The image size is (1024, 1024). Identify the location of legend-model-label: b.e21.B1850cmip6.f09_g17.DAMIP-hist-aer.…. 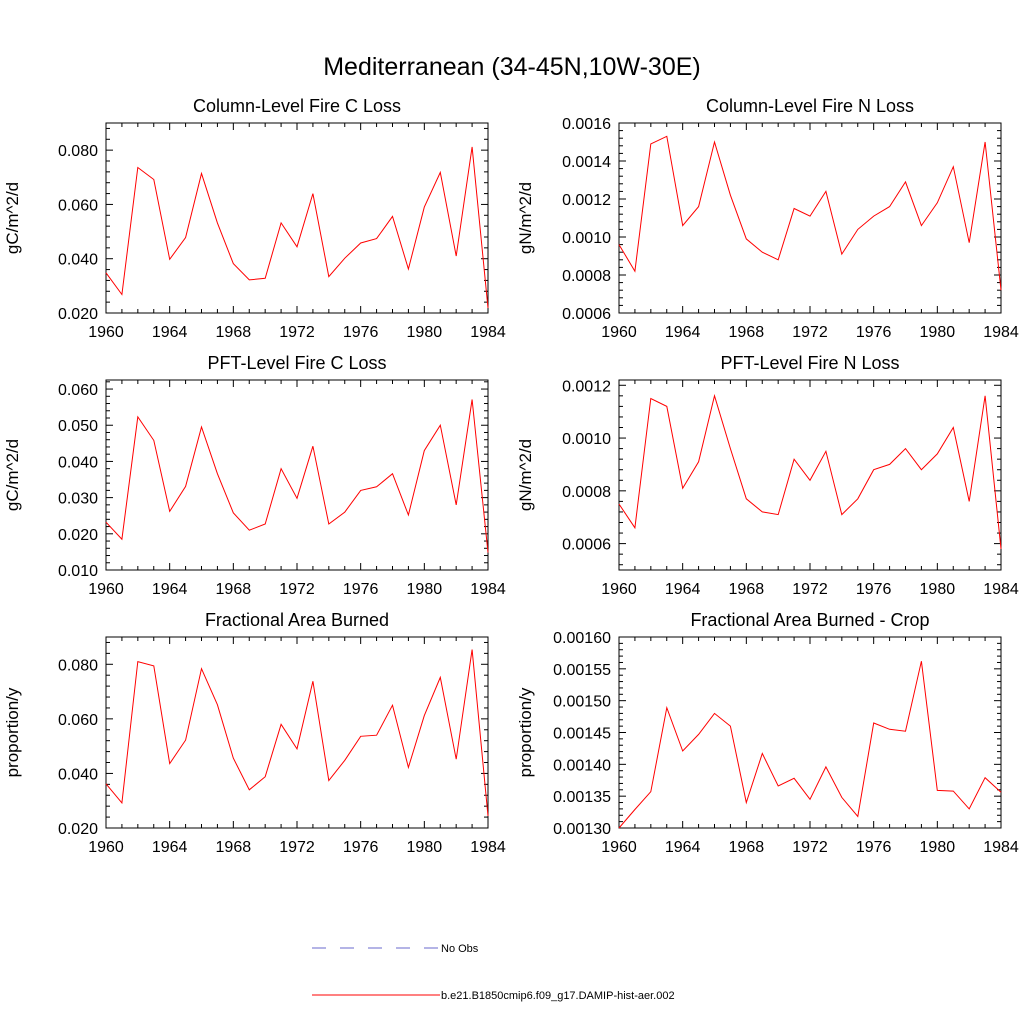
(558, 996).